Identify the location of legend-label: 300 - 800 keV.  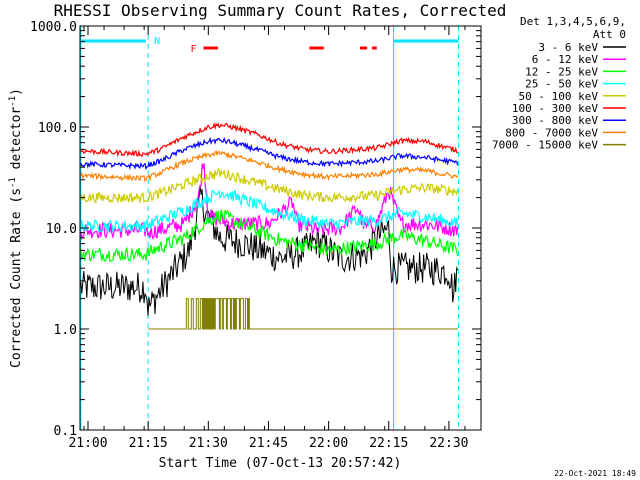
(555, 120).